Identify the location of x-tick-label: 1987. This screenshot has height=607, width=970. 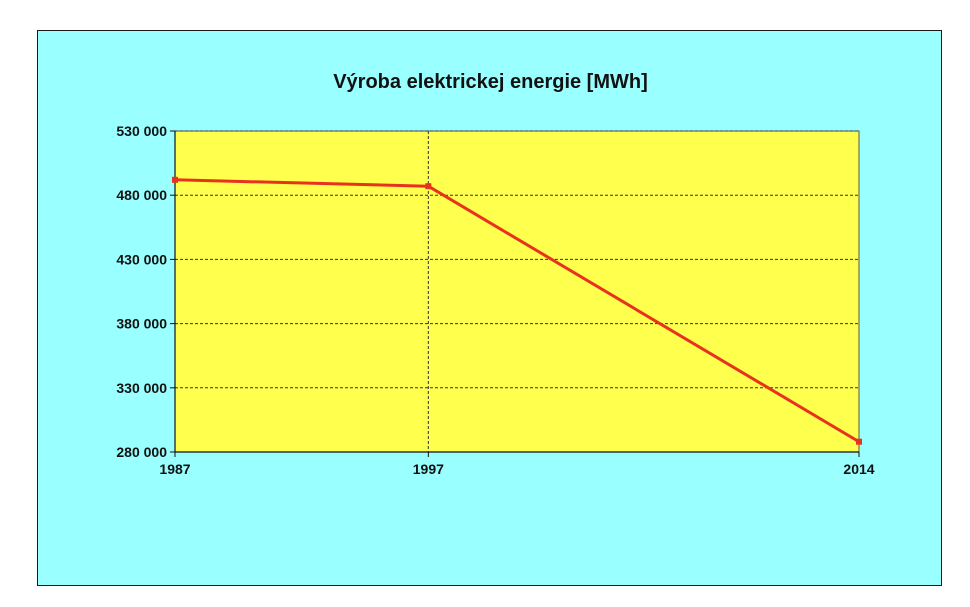
(174, 469).